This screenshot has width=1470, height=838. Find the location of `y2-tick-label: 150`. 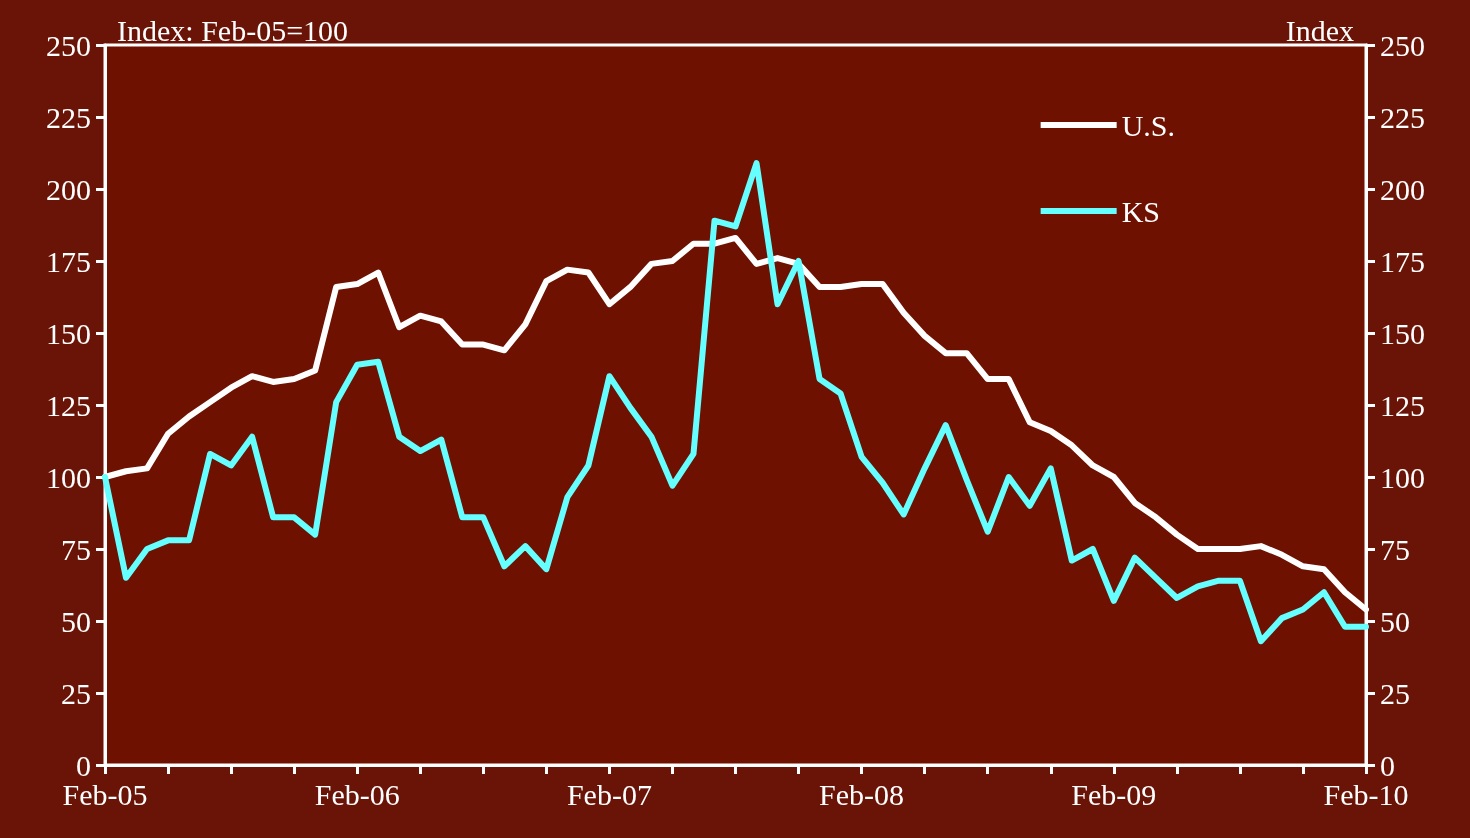

y2-tick-label: 150 is located at coordinates (1402, 333).